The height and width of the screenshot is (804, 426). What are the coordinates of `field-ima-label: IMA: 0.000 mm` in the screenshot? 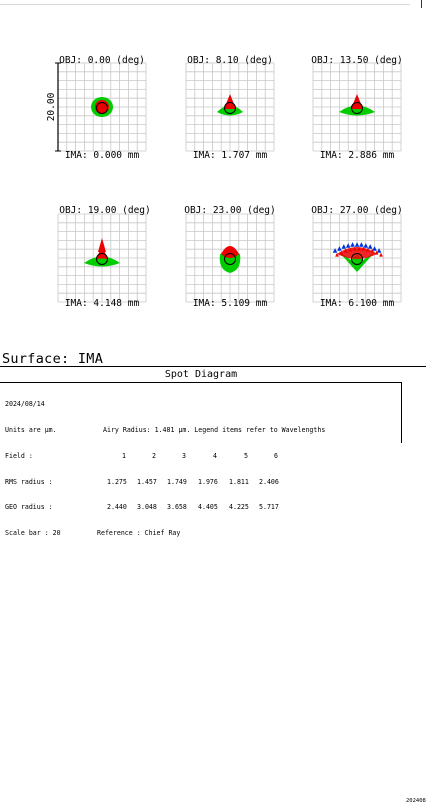 It's located at (102, 155).